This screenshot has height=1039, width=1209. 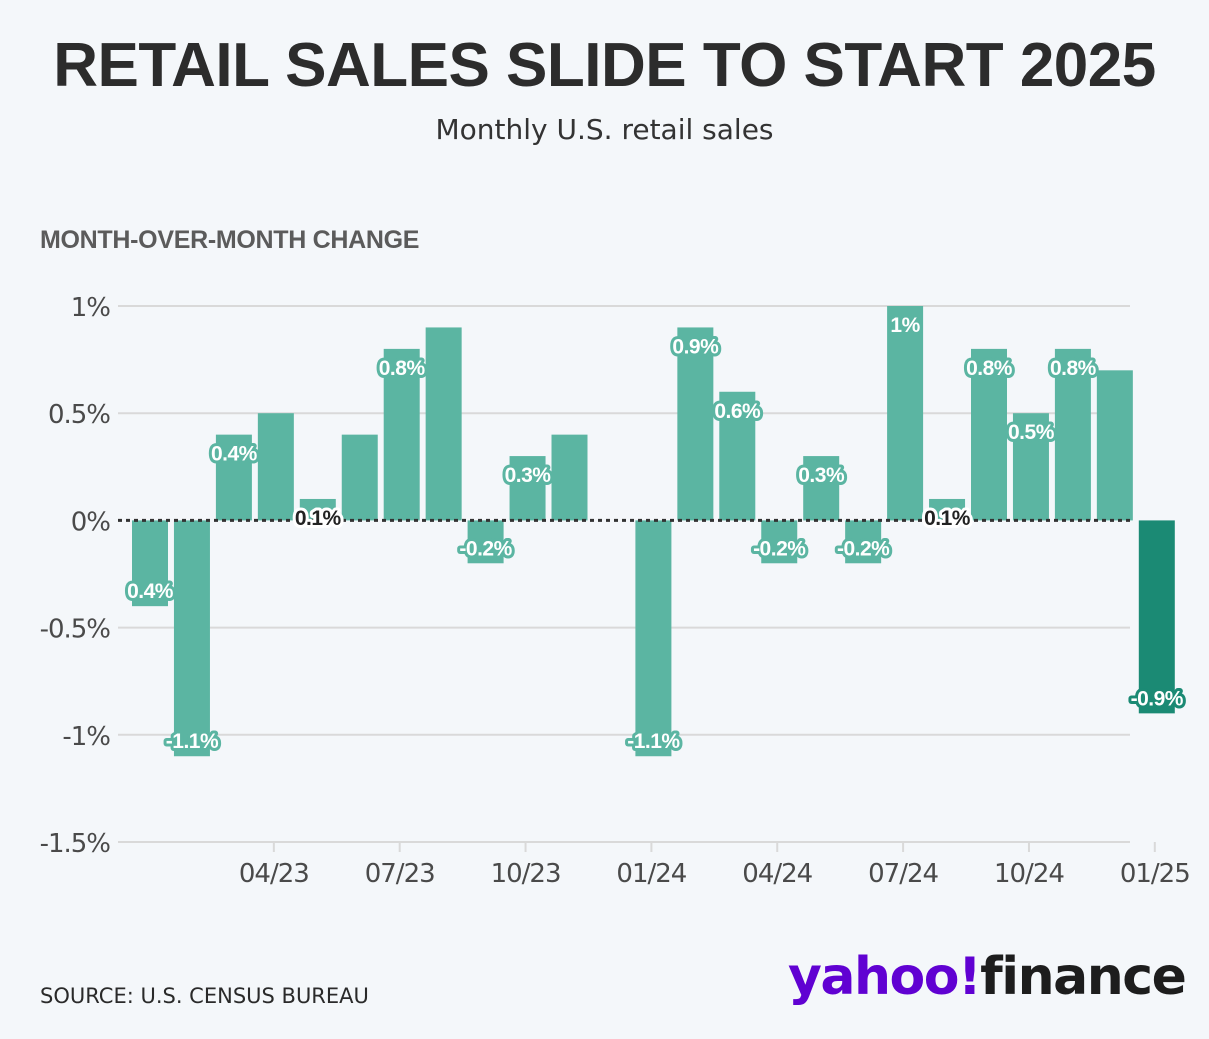 I want to click on x-tick-label: 07/23, so click(x=400, y=874).